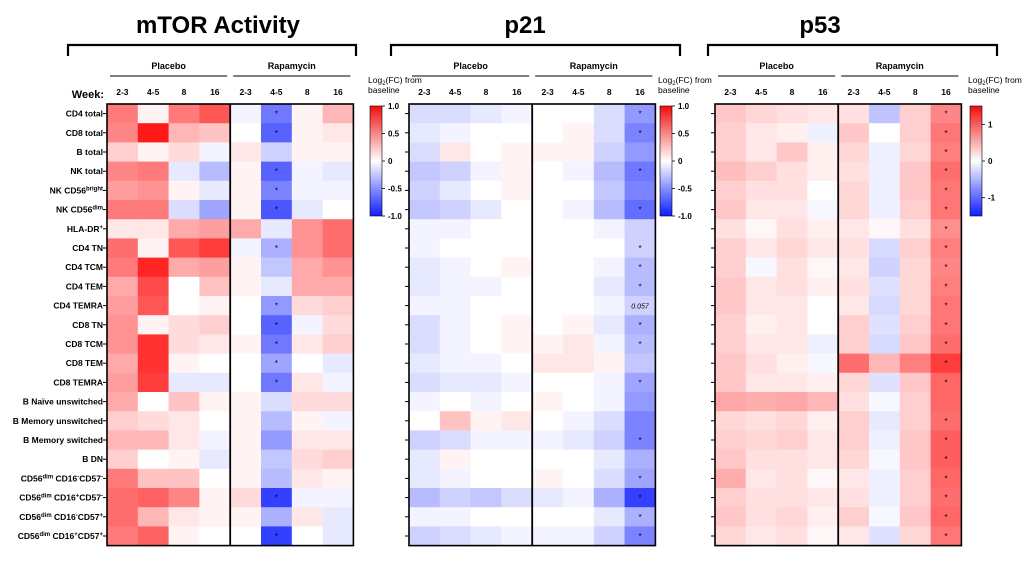 The image size is (1024, 577). Describe the element at coordinates (30, 517) in the screenshot. I see `row-label-part: CD56` at that location.